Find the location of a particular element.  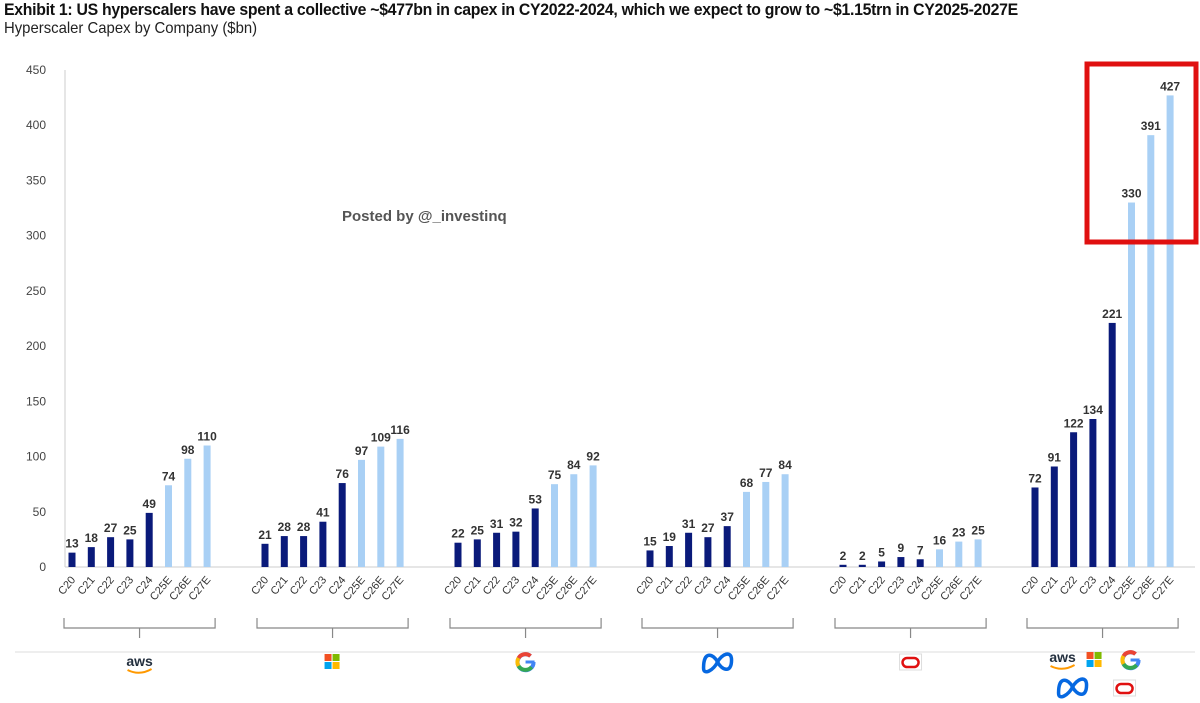

bar-google-C21 is located at coordinates (477, 553).